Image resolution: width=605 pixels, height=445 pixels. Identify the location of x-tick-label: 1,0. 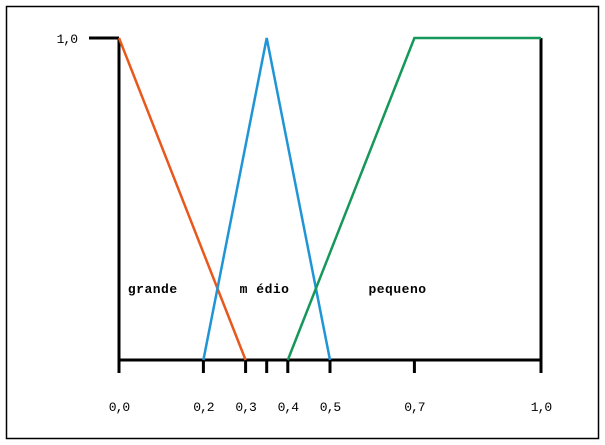
(541, 407).